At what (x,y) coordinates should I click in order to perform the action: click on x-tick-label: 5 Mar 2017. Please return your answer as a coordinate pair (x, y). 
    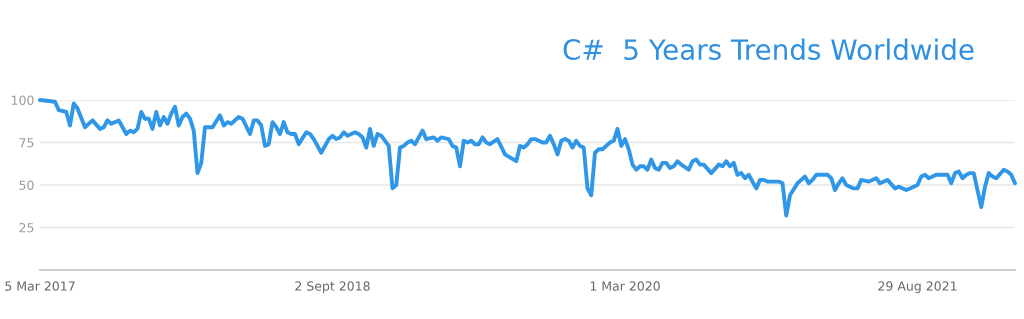
    Looking at the image, I should click on (40, 286).